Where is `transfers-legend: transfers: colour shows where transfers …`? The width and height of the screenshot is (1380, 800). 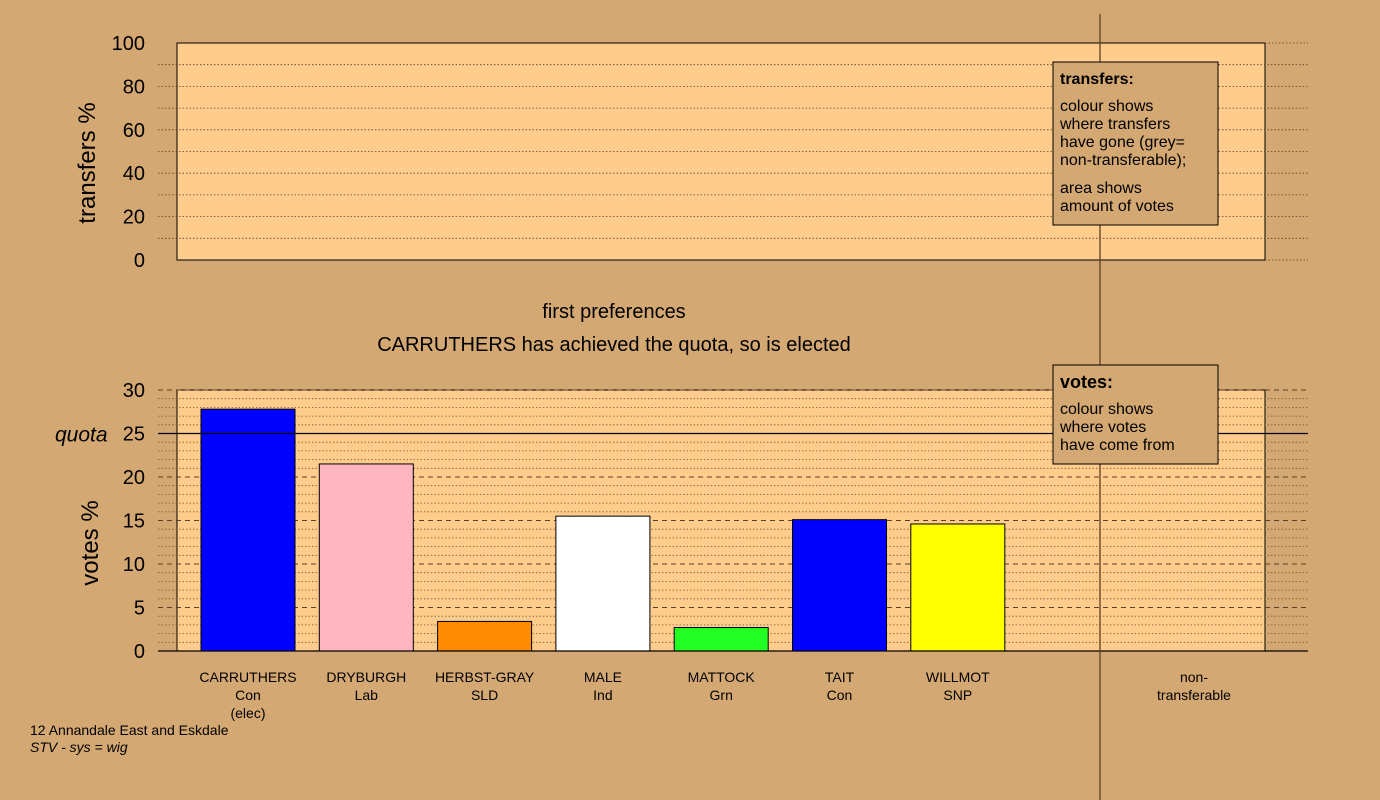 transfers-legend: transfers: colour shows where transfers … is located at coordinates (1135, 143).